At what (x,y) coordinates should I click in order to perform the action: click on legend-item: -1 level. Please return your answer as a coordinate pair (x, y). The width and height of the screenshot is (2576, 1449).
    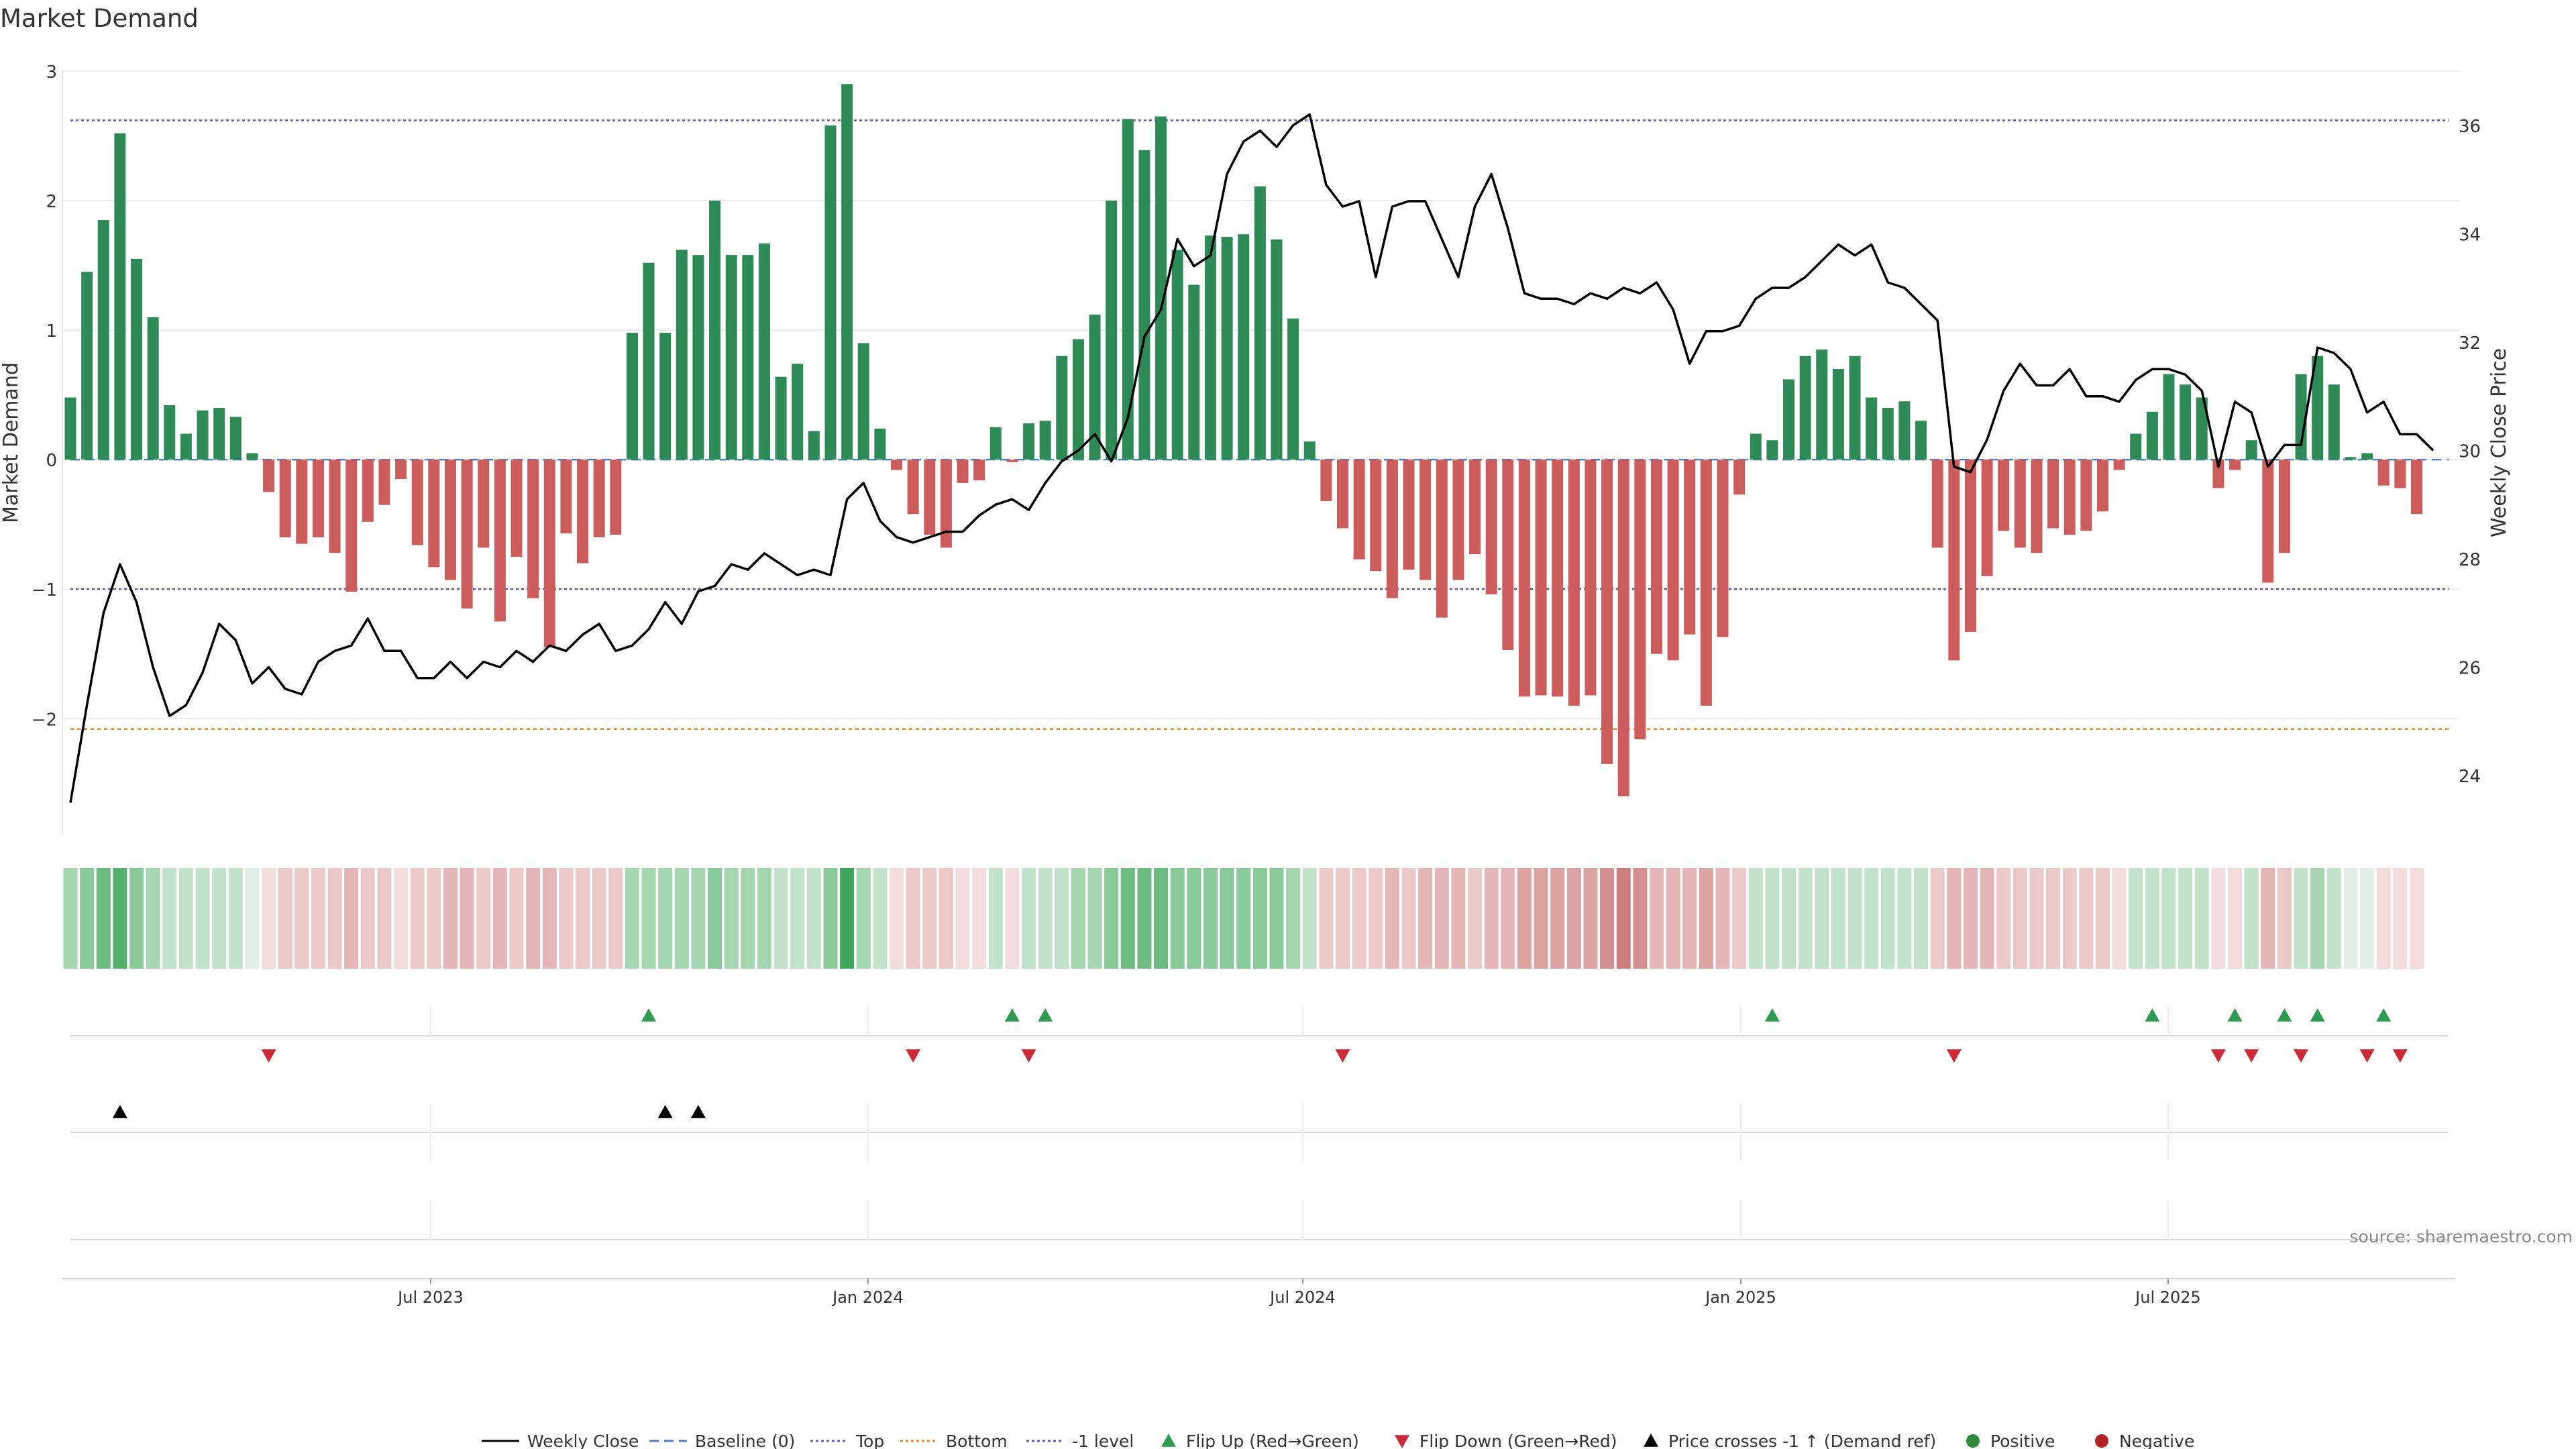
    Looking at the image, I should click on (1080, 1440).